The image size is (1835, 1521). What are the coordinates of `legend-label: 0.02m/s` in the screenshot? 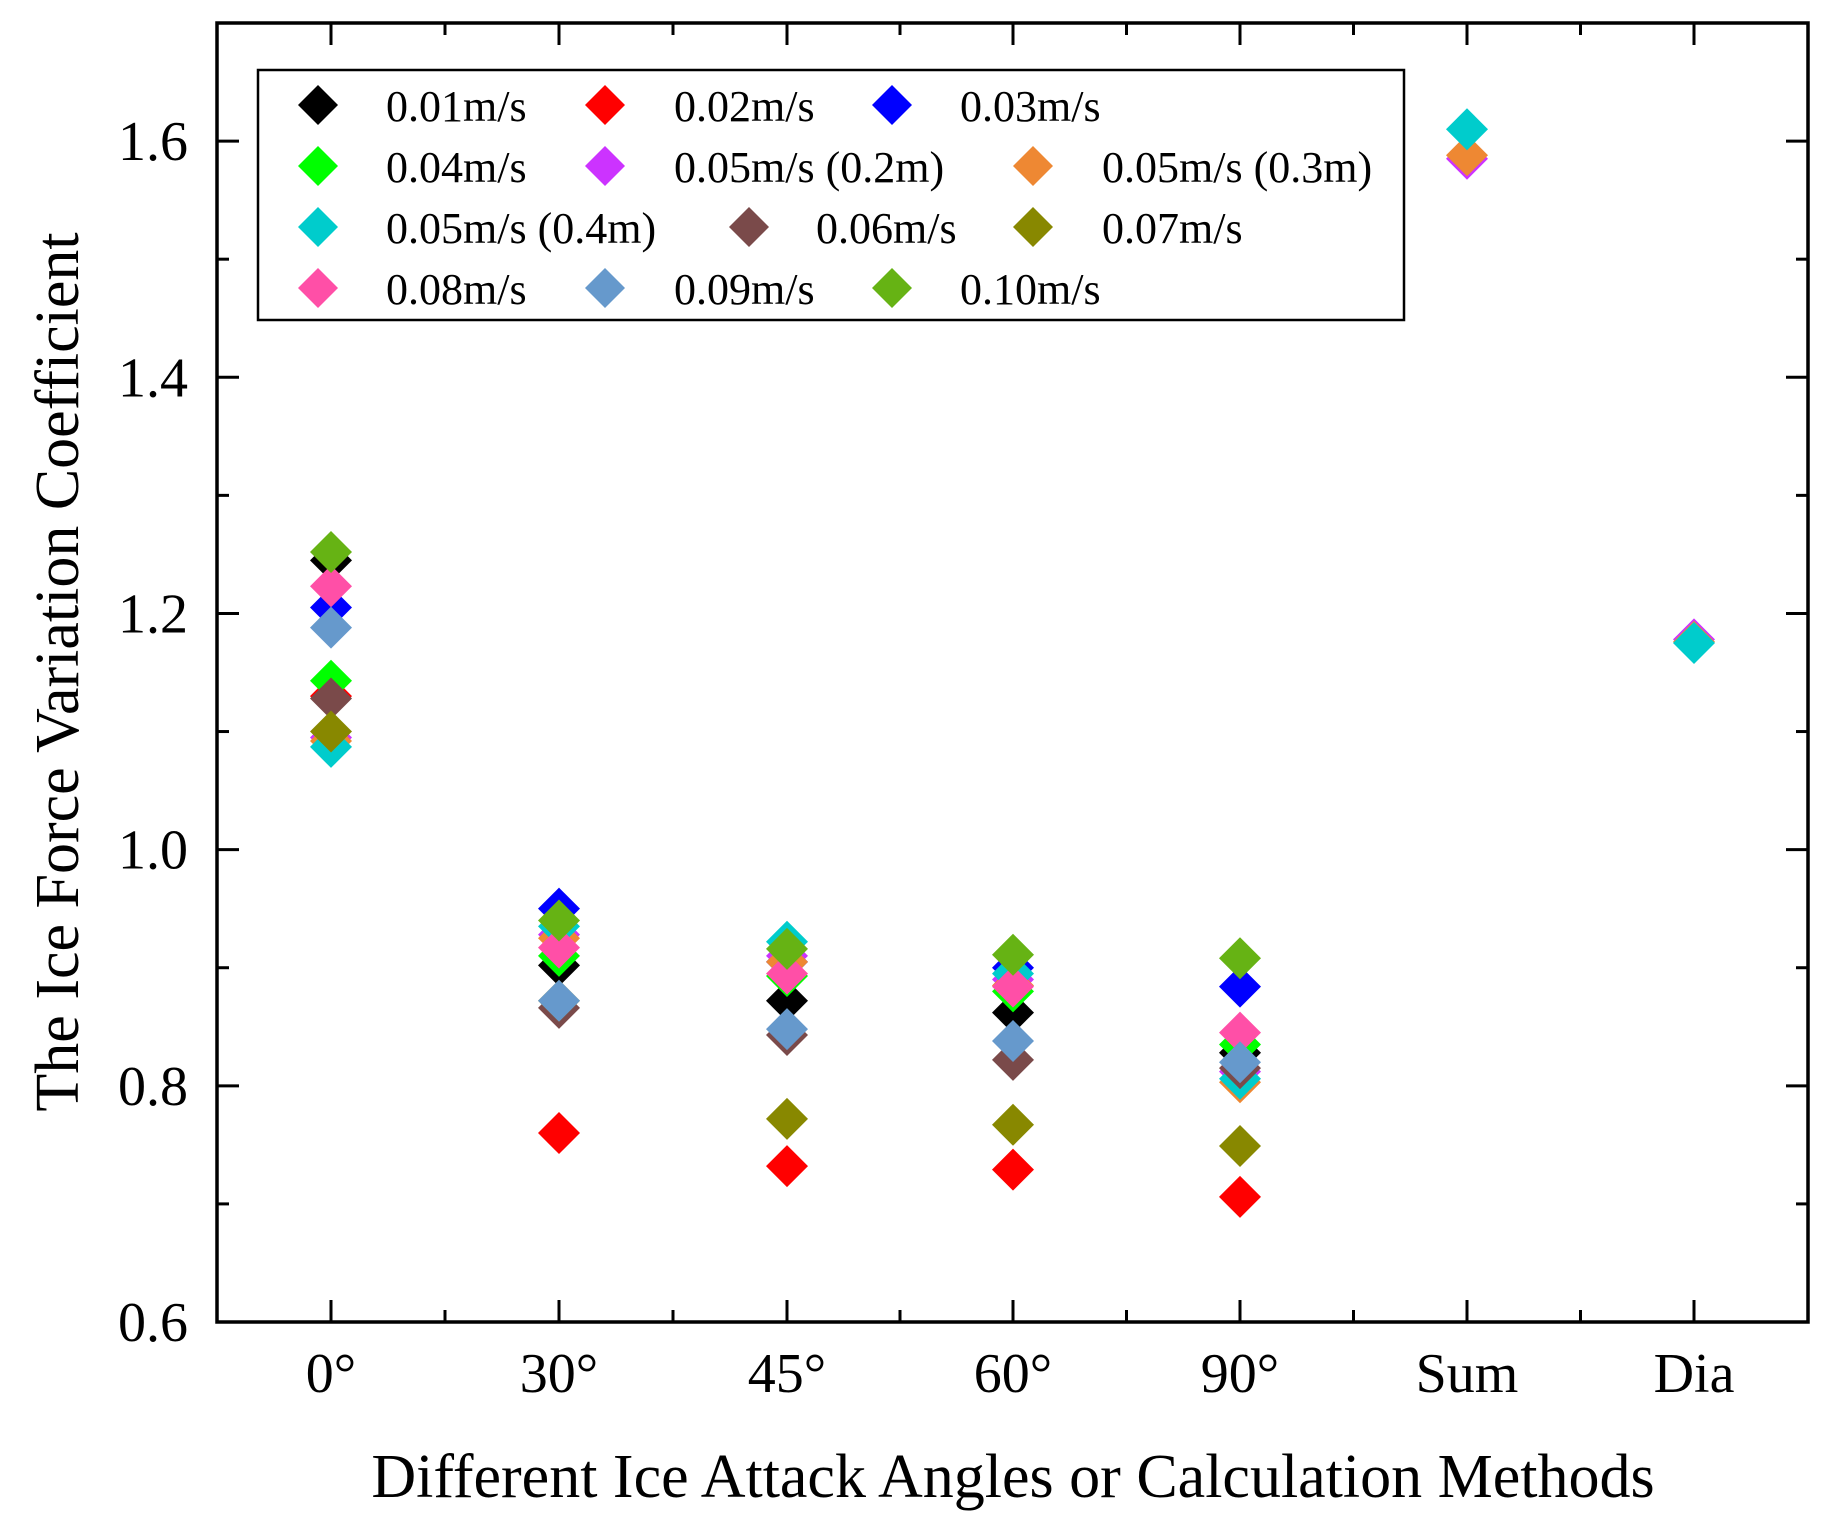 It's located at (744, 106).